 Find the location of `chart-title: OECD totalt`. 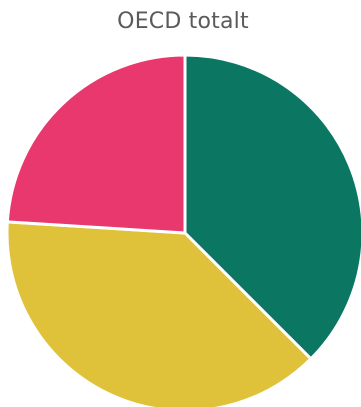

chart-title: OECD totalt is located at coordinates (183, 21).